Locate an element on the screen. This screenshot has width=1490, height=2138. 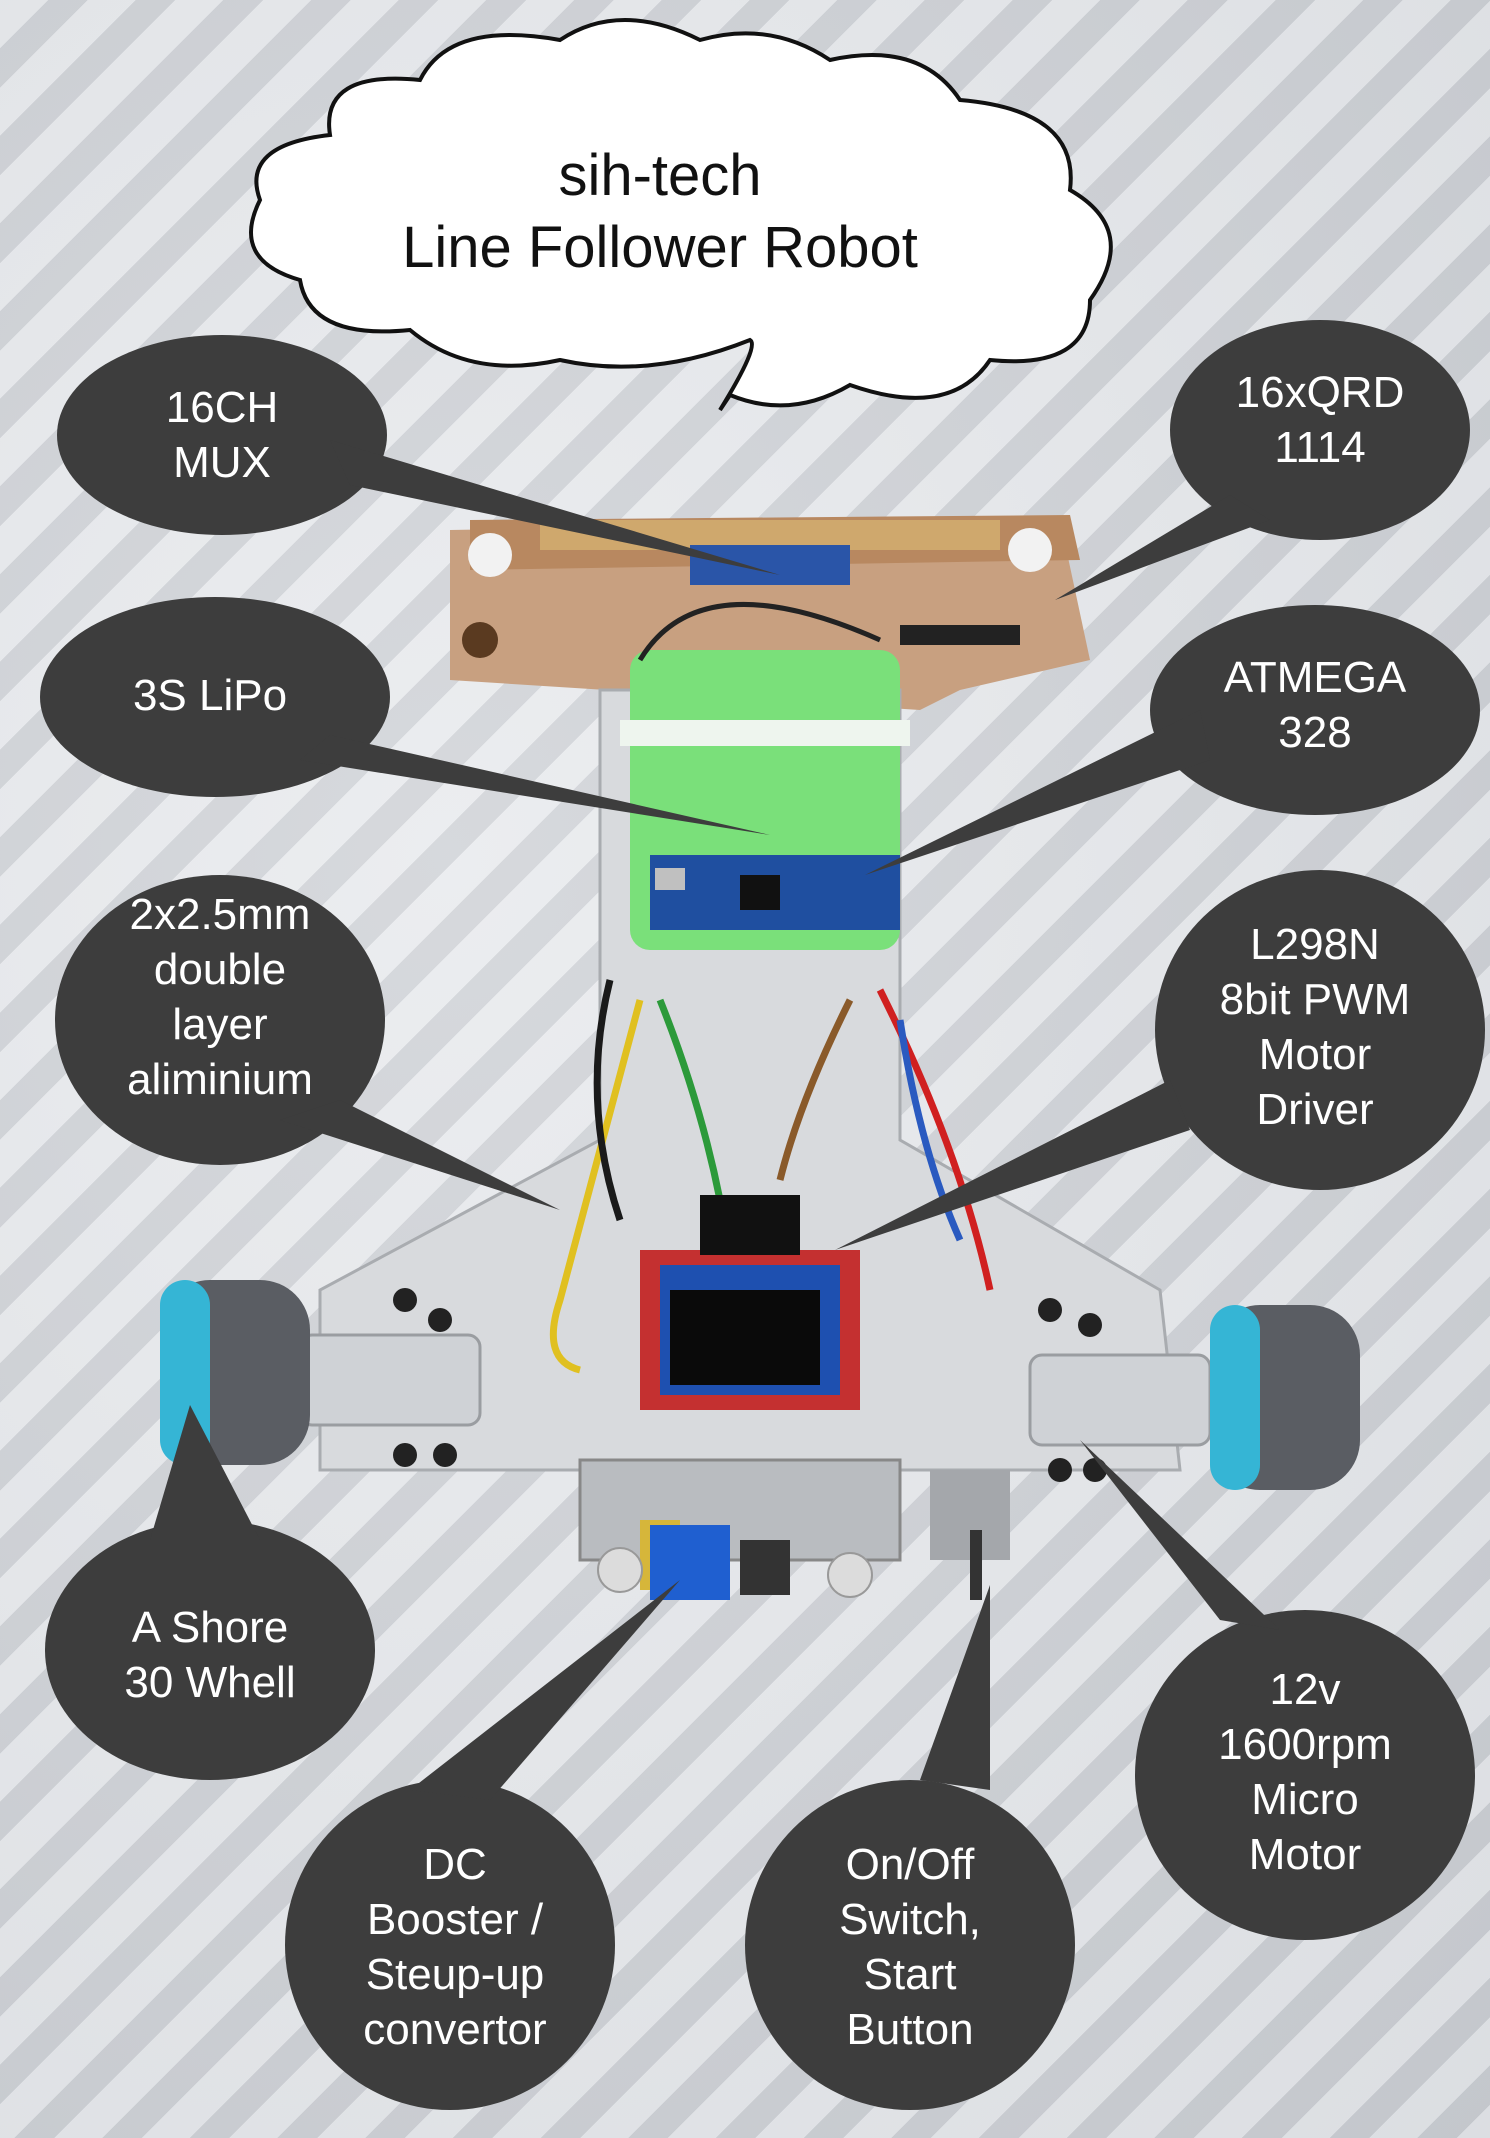
title-text: sih-tech Line Follower Robot is located at coordinates (660, 212).